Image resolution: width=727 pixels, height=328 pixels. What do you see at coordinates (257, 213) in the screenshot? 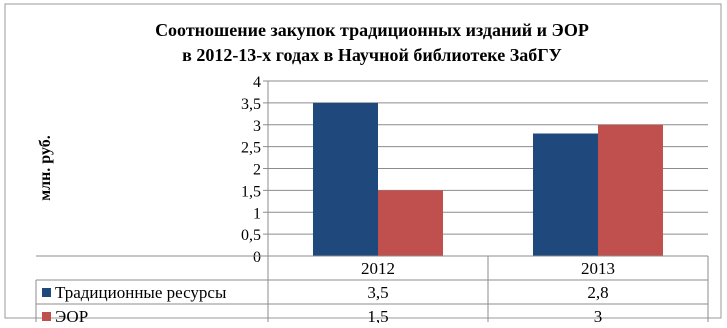
I see `y-tick-label: 1` at bounding box center [257, 213].